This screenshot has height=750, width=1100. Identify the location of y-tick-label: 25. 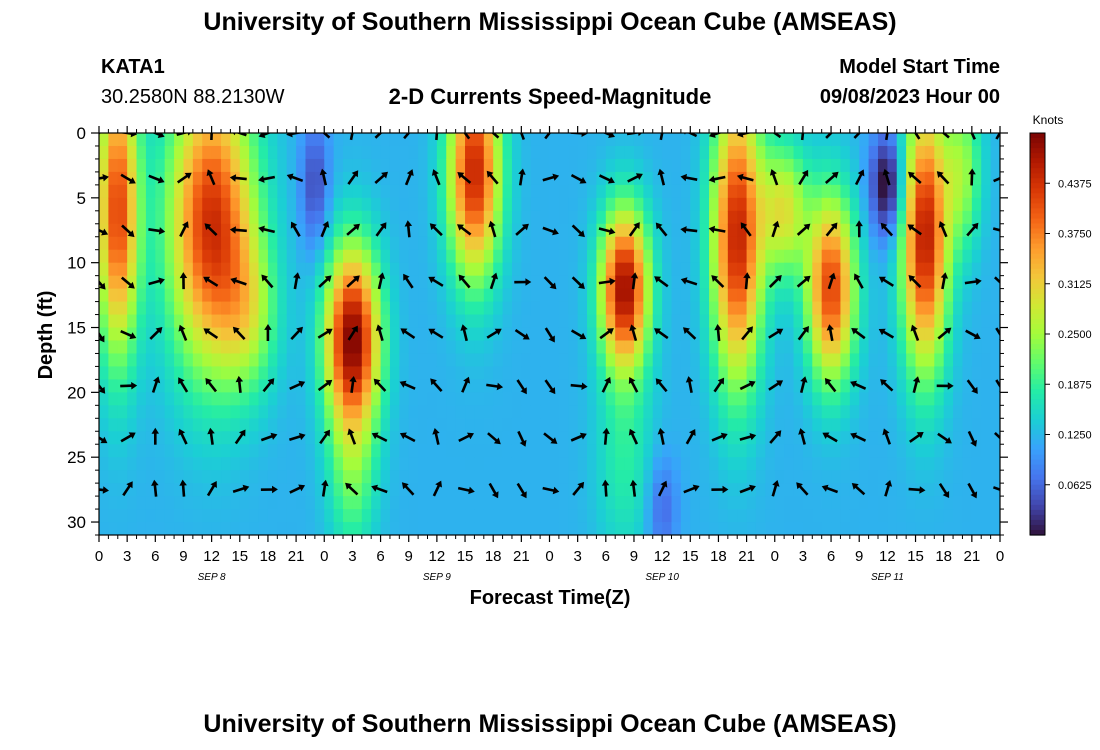
(76, 457).